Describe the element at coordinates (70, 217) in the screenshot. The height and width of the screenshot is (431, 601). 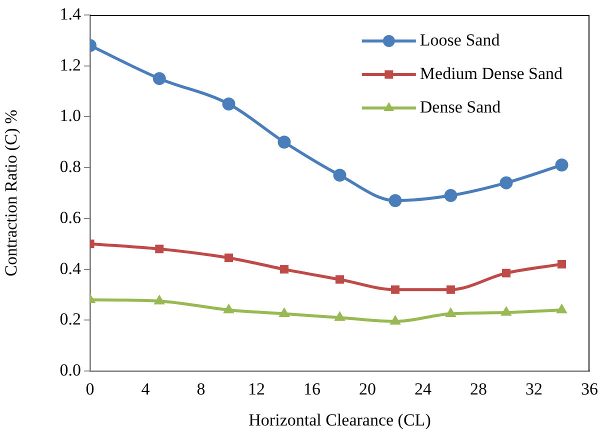
I see `y-tick-label: 0.6` at that location.